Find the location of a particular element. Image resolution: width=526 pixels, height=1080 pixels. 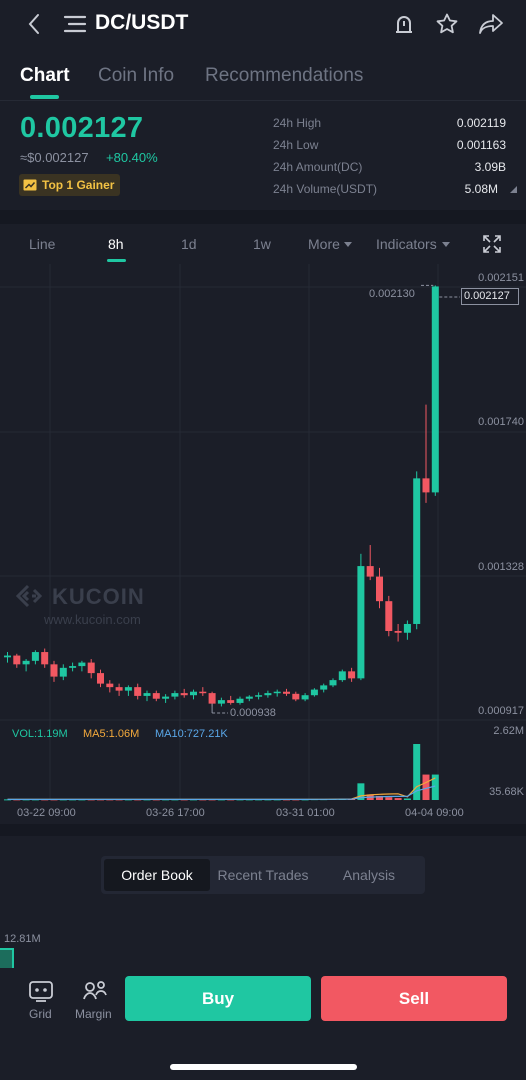

stat-value-amount: 3.09B is located at coordinates (490, 167).